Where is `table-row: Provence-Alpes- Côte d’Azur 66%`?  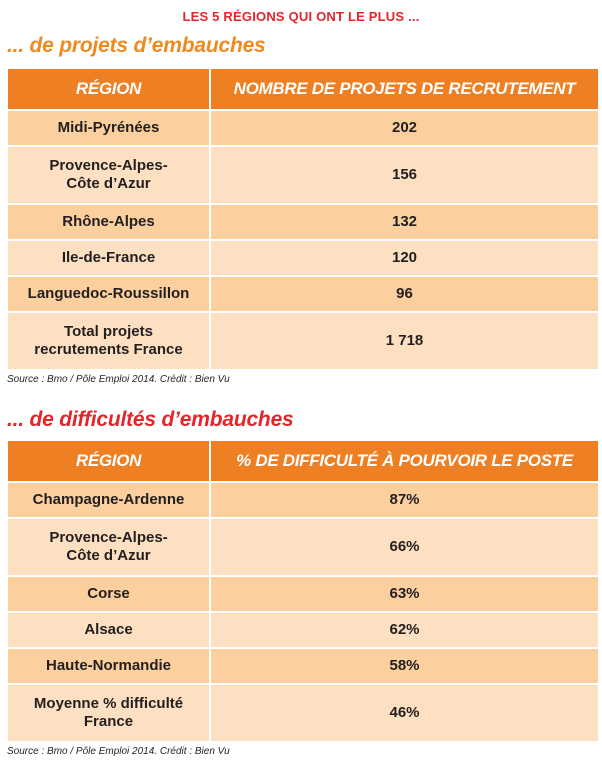
table-row: Provence-Alpes- Côte d’Azur 66% is located at coordinates (303, 547).